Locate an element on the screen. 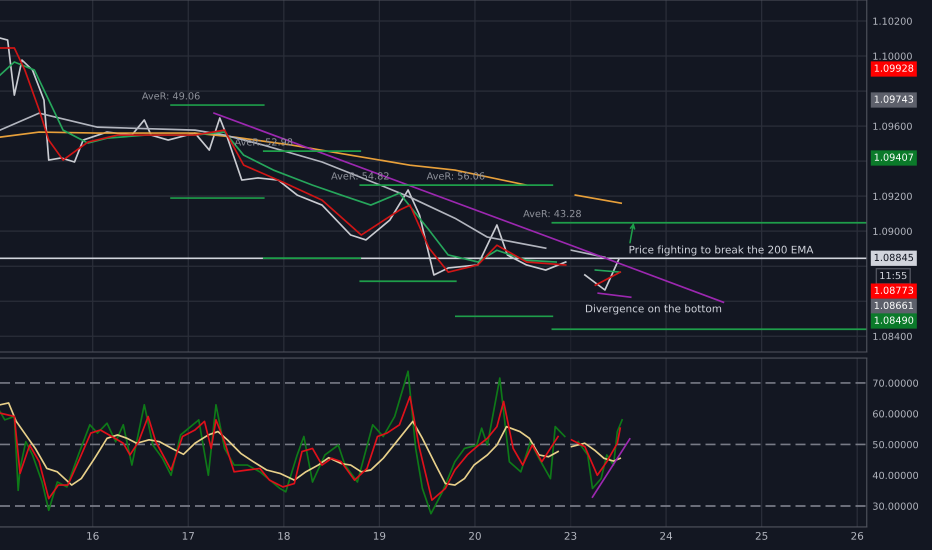  x-tick-label: 19 is located at coordinates (380, 536).